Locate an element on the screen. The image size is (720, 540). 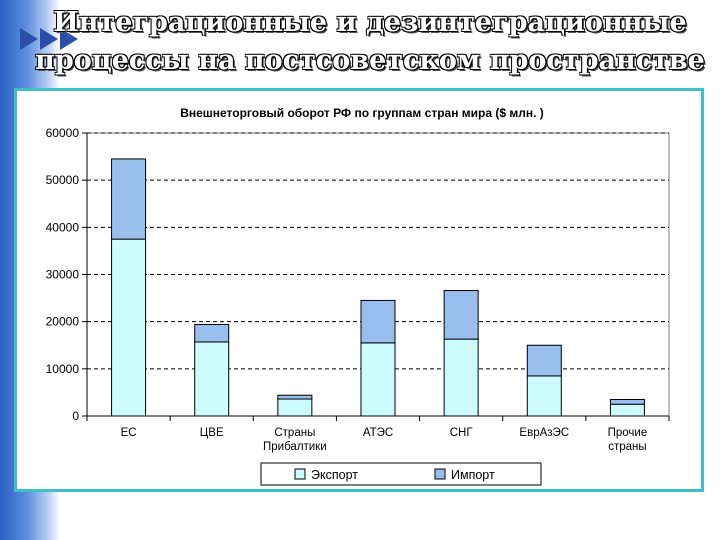
x-tick-label: Прочие is located at coordinates (628, 433).